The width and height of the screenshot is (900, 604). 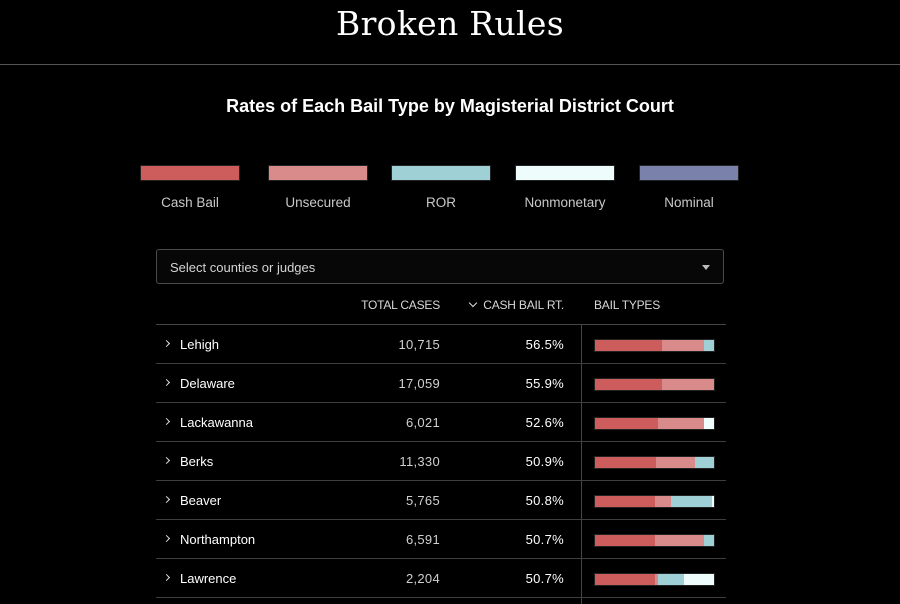 What do you see at coordinates (706, 267) in the screenshot?
I see `caret-down-icon` at bounding box center [706, 267].